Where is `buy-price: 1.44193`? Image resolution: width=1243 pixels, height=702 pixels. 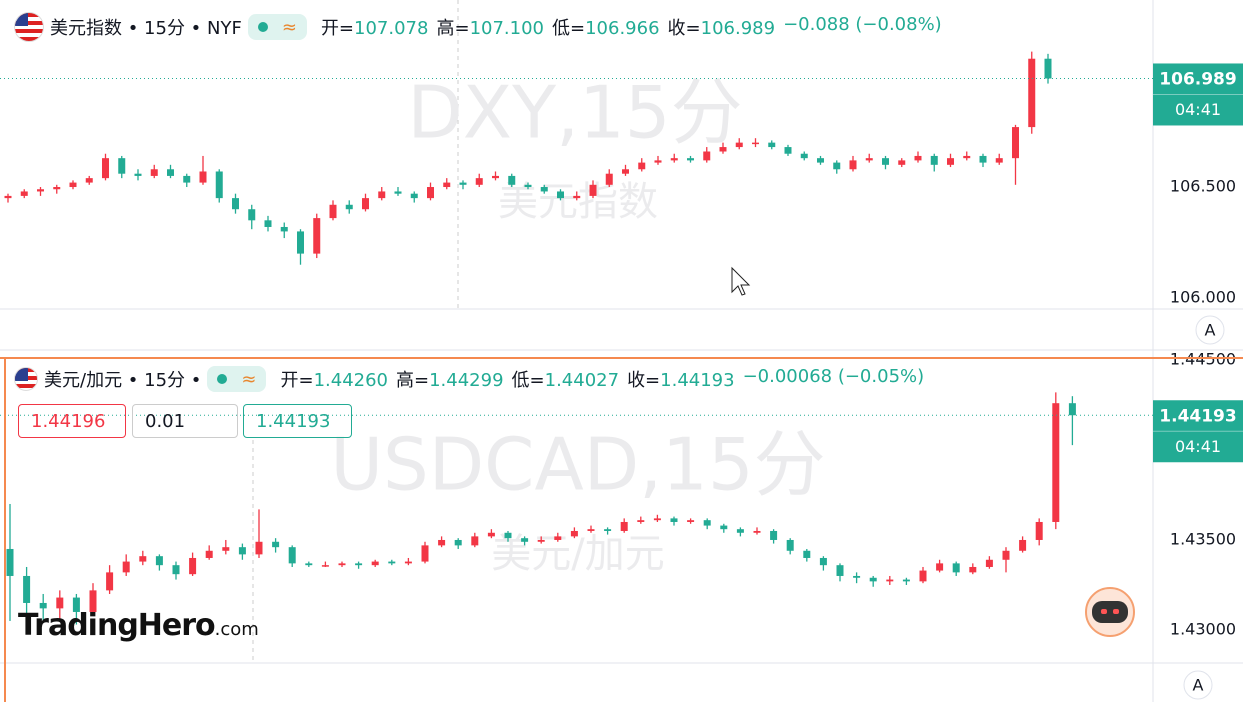
buy-price: 1.44193 is located at coordinates (297, 421).